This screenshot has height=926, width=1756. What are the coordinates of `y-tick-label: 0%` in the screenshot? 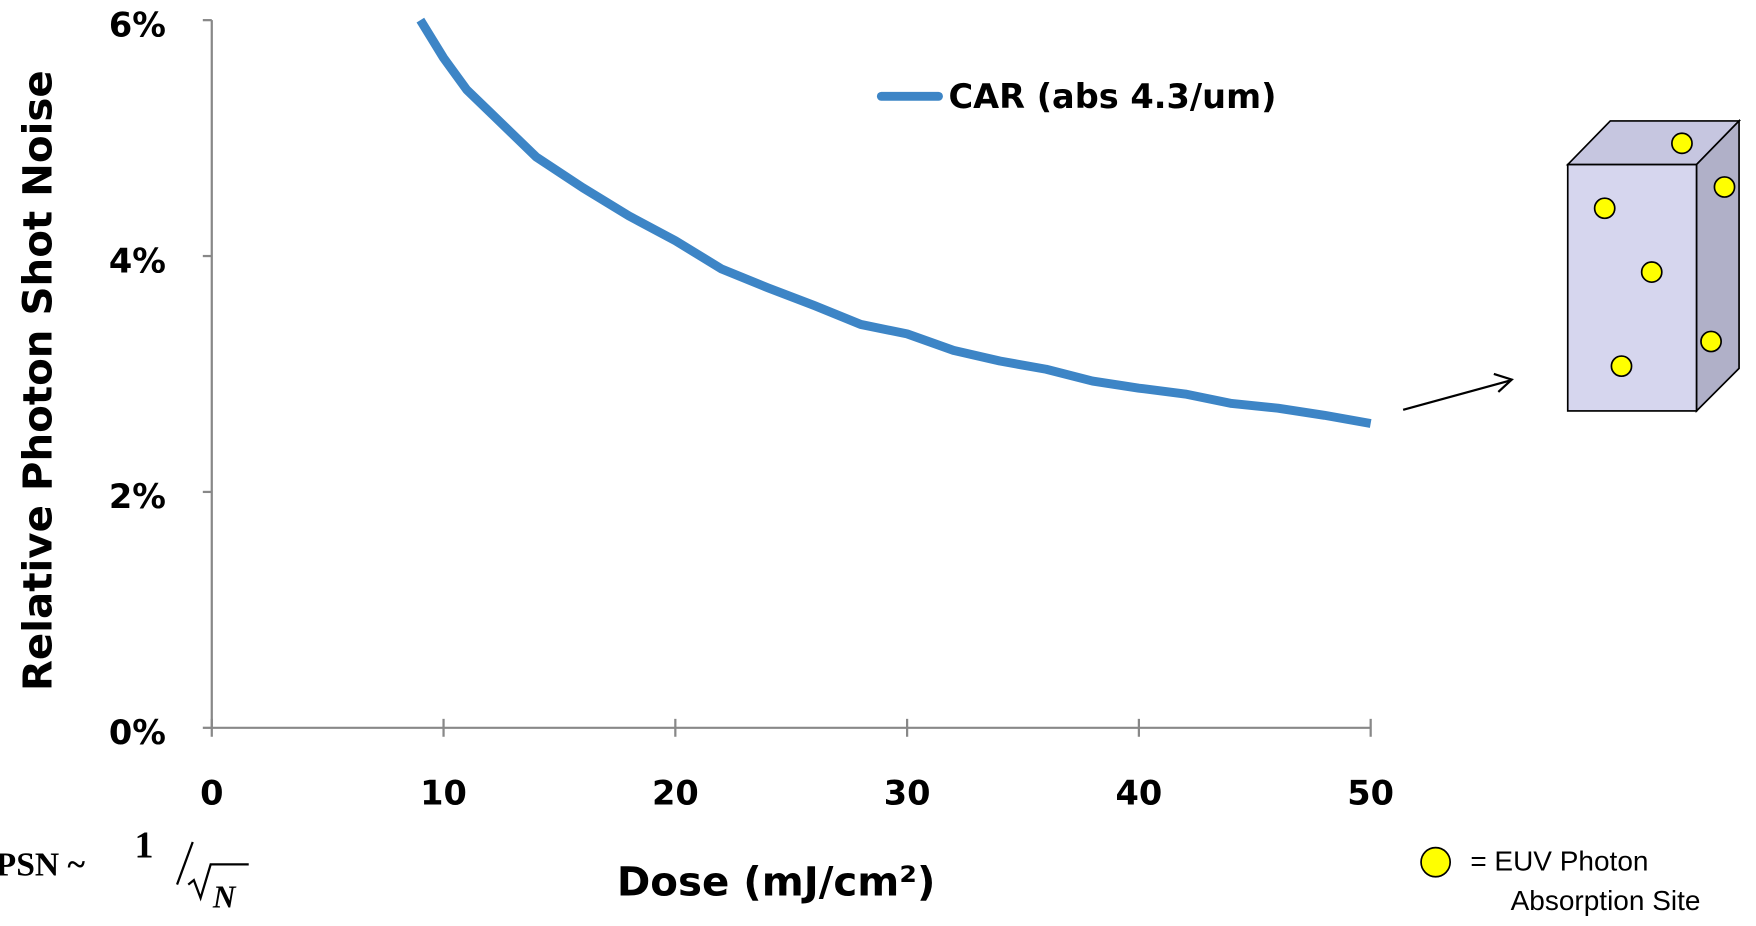 It's located at (137, 732).